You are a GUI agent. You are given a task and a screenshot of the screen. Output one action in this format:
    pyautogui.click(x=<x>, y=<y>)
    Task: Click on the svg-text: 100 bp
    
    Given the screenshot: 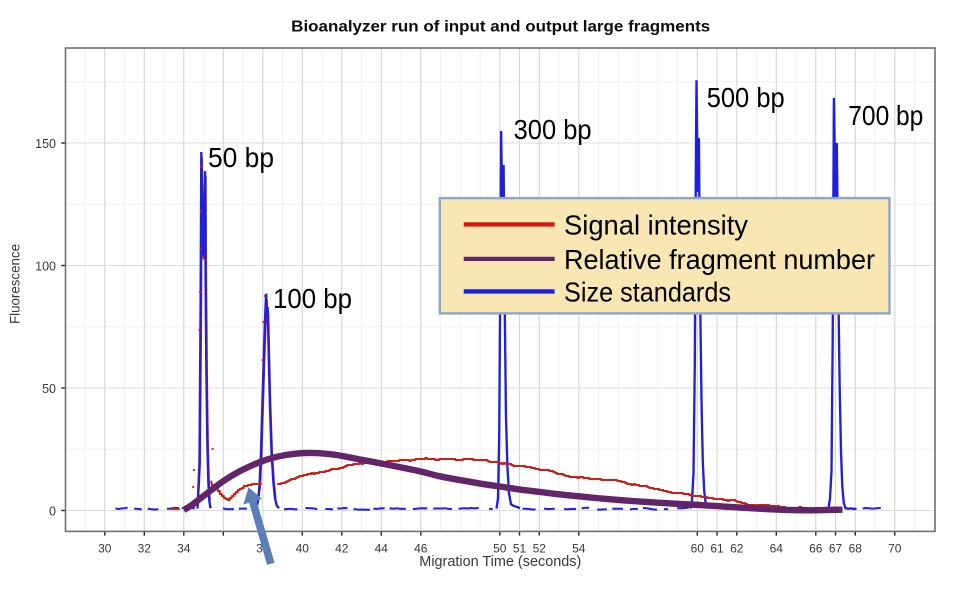 What is the action you would take?
    pyautogui.click(x=312, y=298)
    